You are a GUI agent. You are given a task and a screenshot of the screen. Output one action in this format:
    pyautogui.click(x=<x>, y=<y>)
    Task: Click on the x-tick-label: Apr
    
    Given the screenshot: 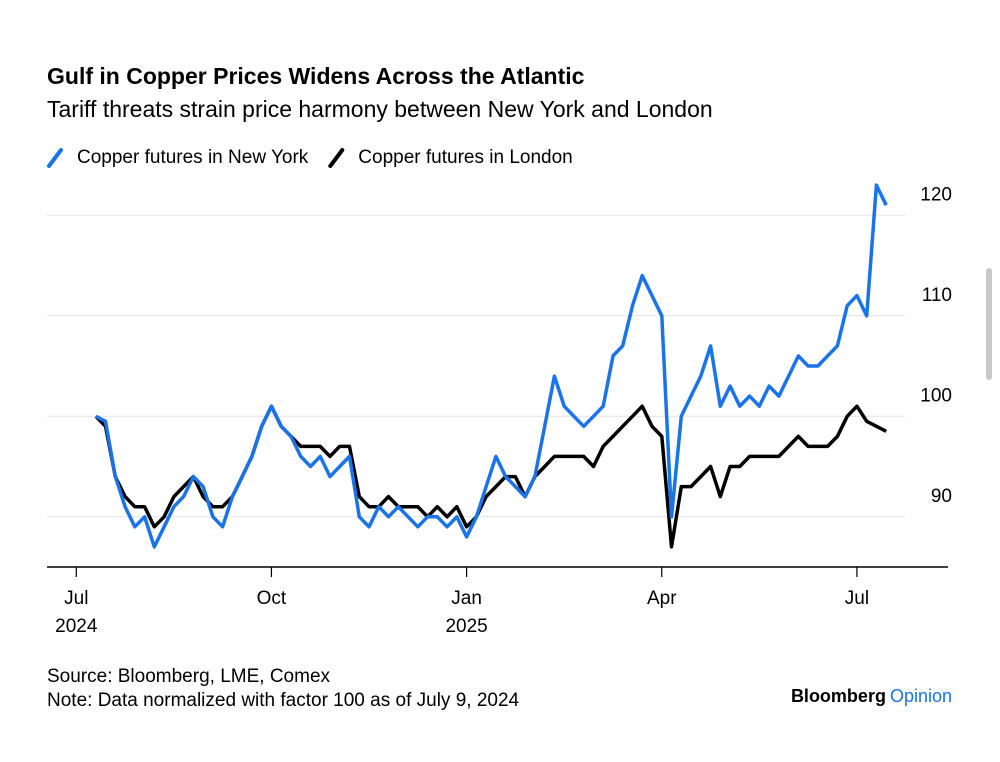 What is the action you would take?
    pyautogui.click(x=662, y=598)
    